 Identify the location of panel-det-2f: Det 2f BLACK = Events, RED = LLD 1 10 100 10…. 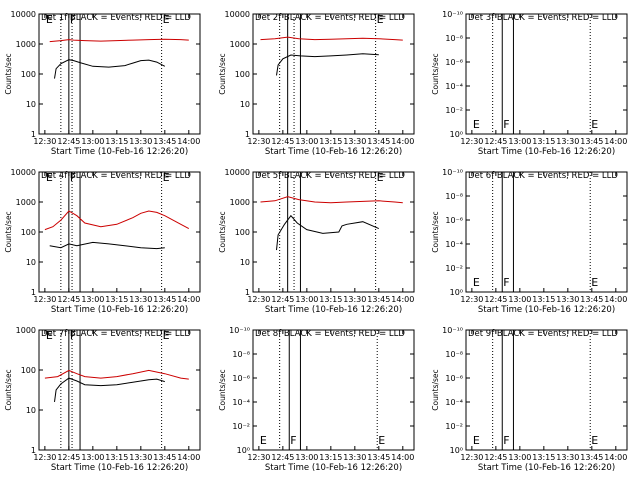
(316, 83).